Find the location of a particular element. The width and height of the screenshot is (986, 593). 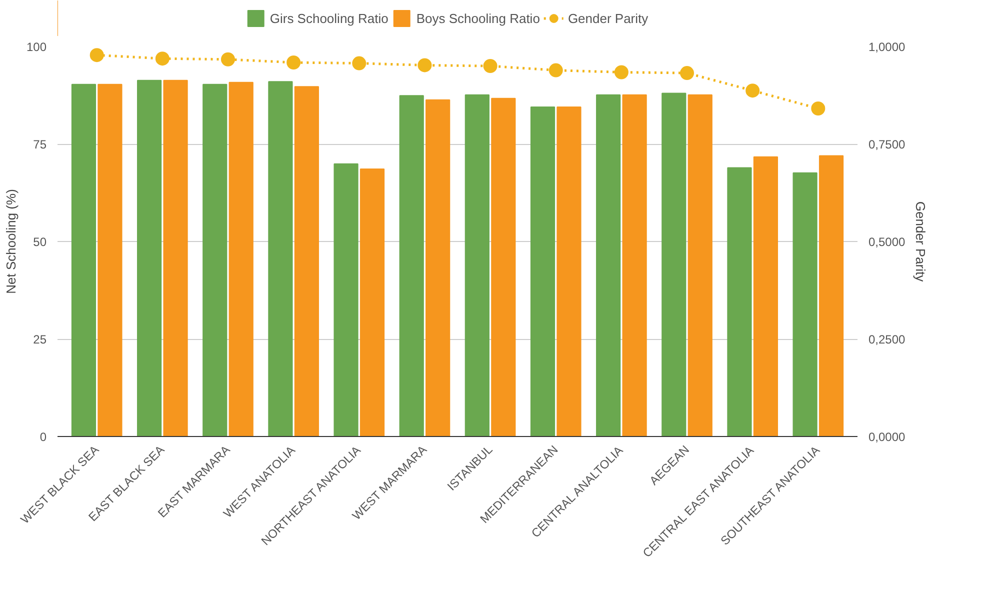

y-tick-label: 0 is located at coordinates (43, 437).